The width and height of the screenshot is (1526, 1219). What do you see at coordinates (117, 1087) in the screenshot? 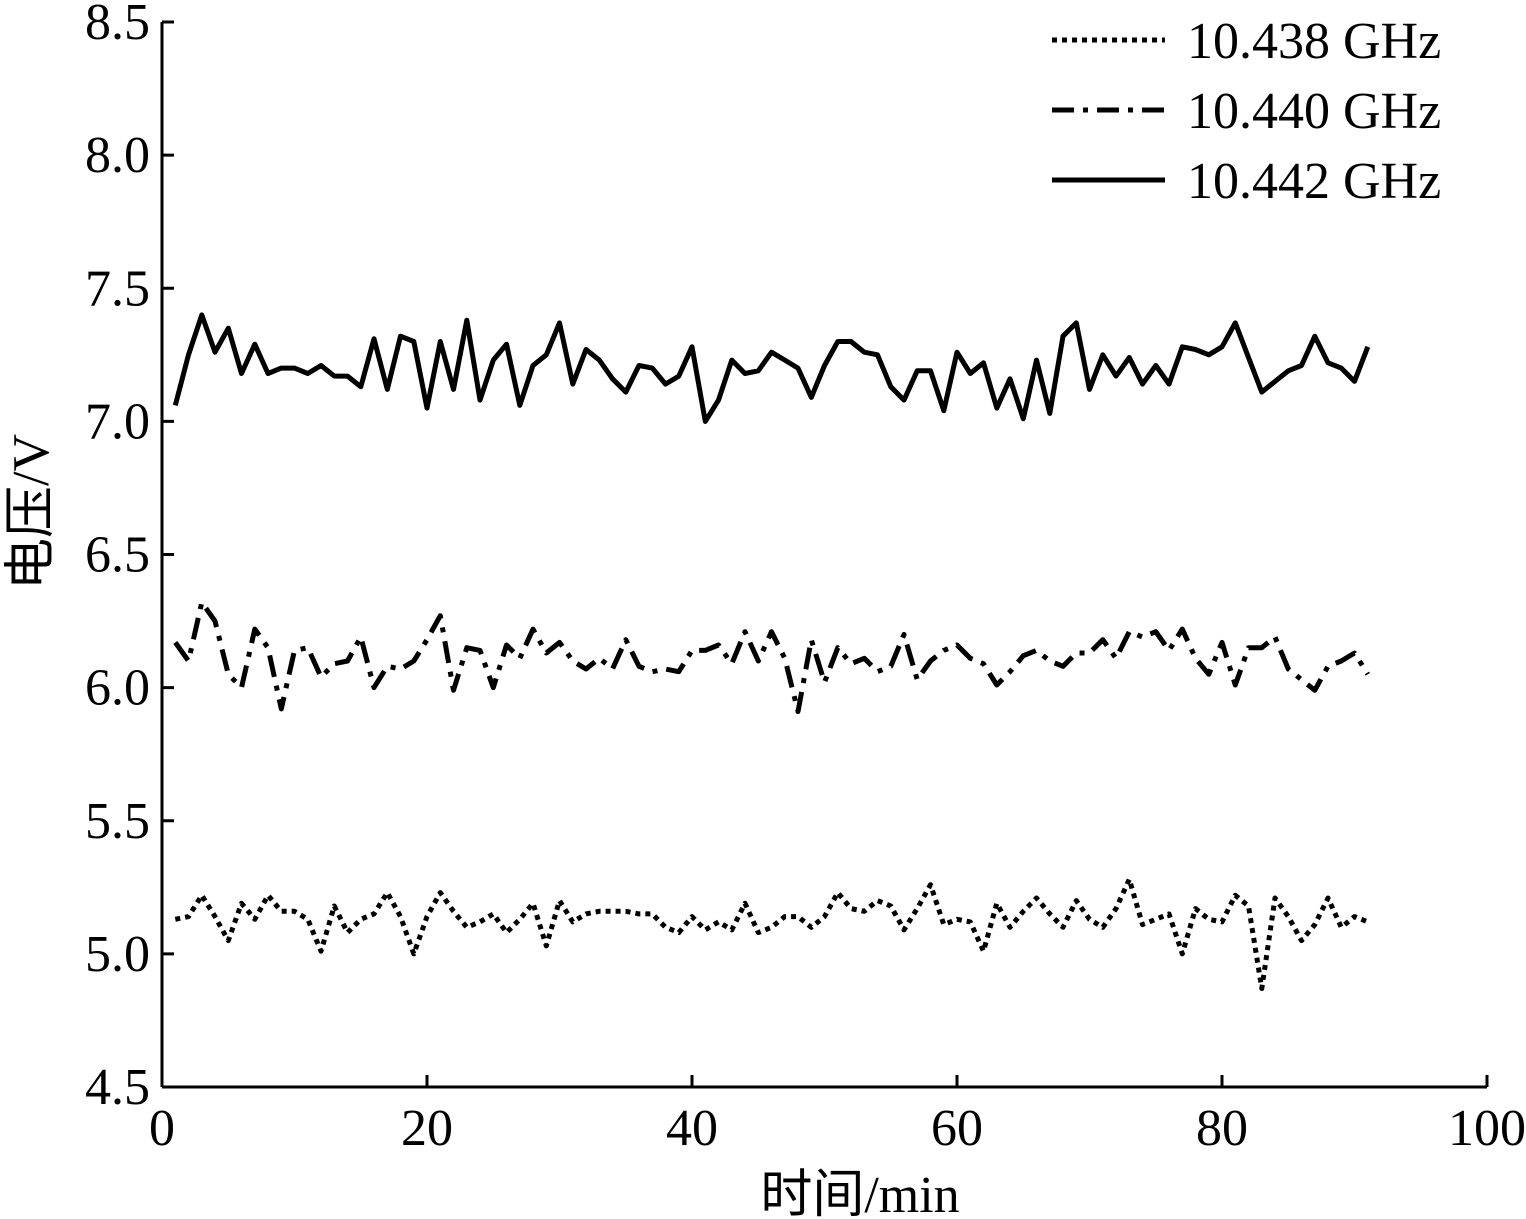
I see `y-tick-label: 4.5` at bounding box center [117, 1087].